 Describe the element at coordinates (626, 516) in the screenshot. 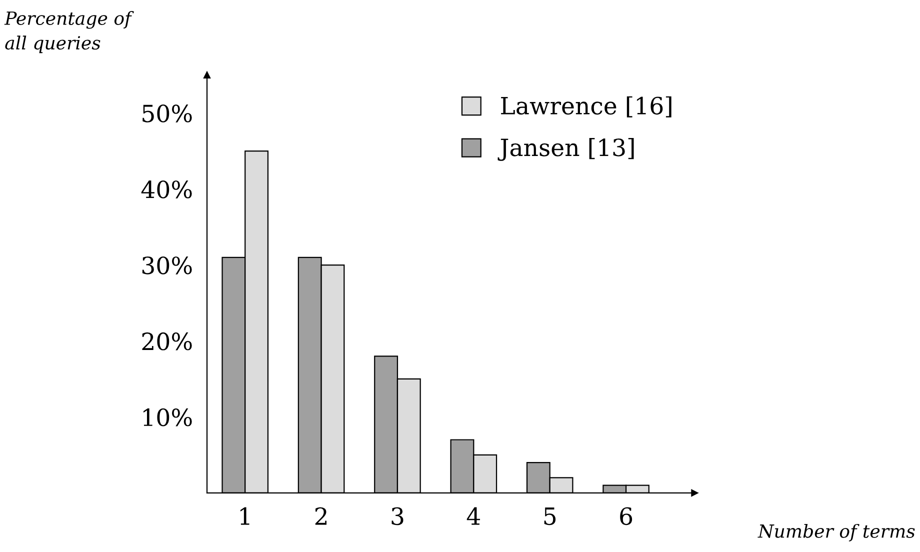

I see `x-tick-label: 6` at that location.